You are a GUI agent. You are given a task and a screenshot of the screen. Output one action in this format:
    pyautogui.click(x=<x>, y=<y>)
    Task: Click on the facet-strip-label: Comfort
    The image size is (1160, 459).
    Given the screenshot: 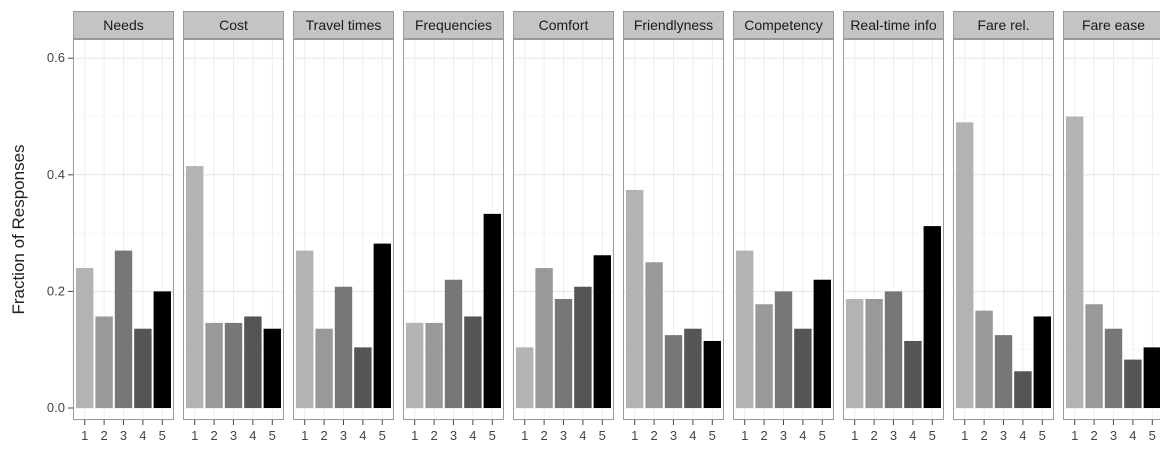 What is the action you would take?
    pyautogui.click(x=564, y=25)
    